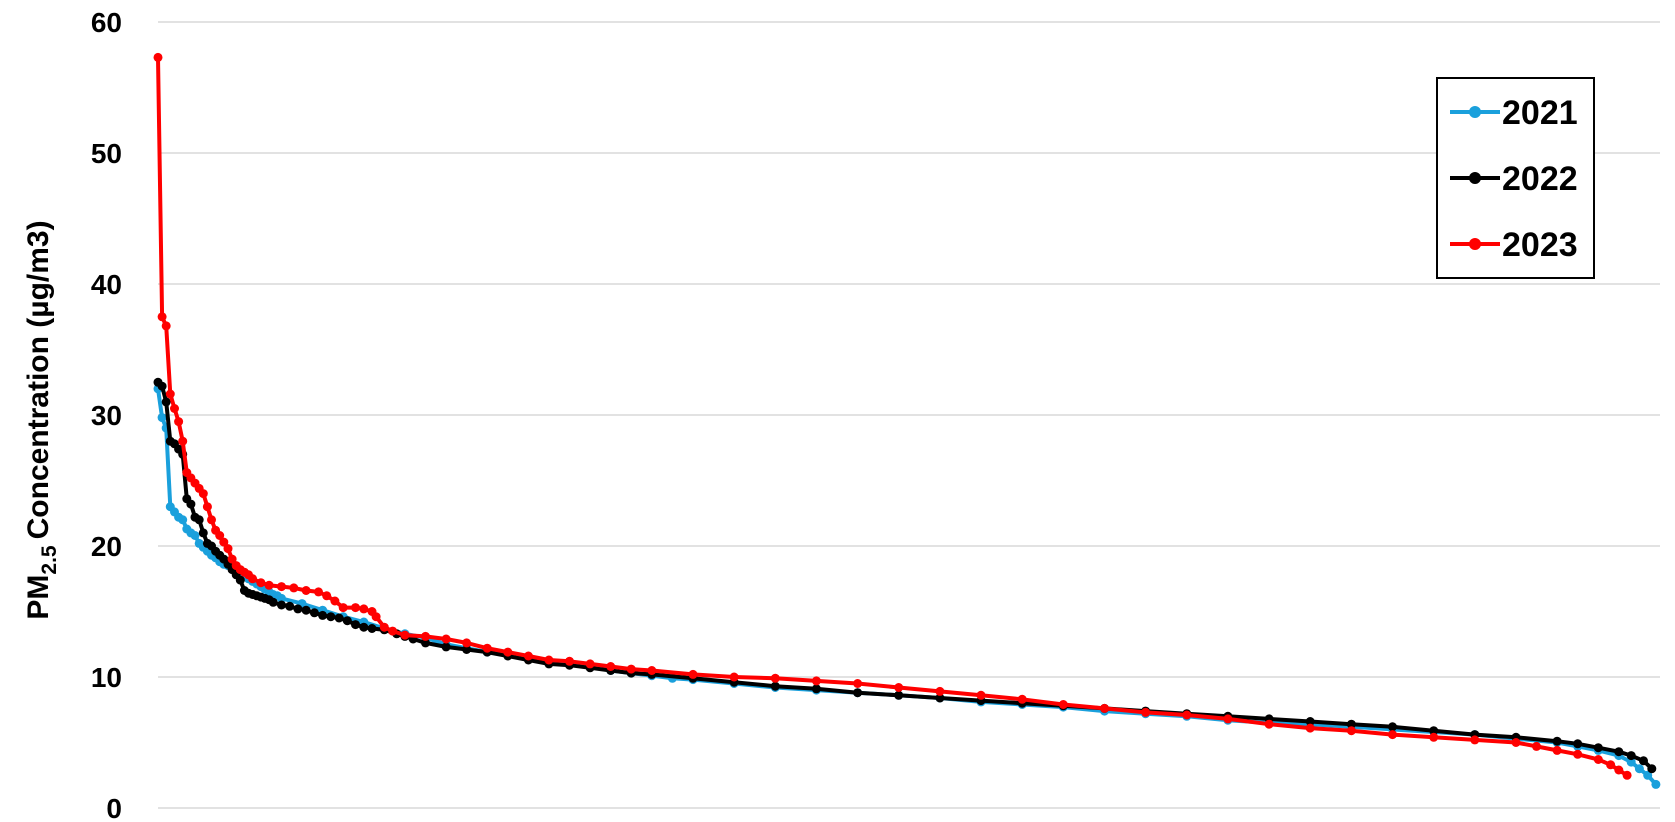 The width and height of the screenshot is (1675, 822). Describe the element at coordinates (106, 546) in the screenshot. I see `y-tick-label-20: 20` at that location.